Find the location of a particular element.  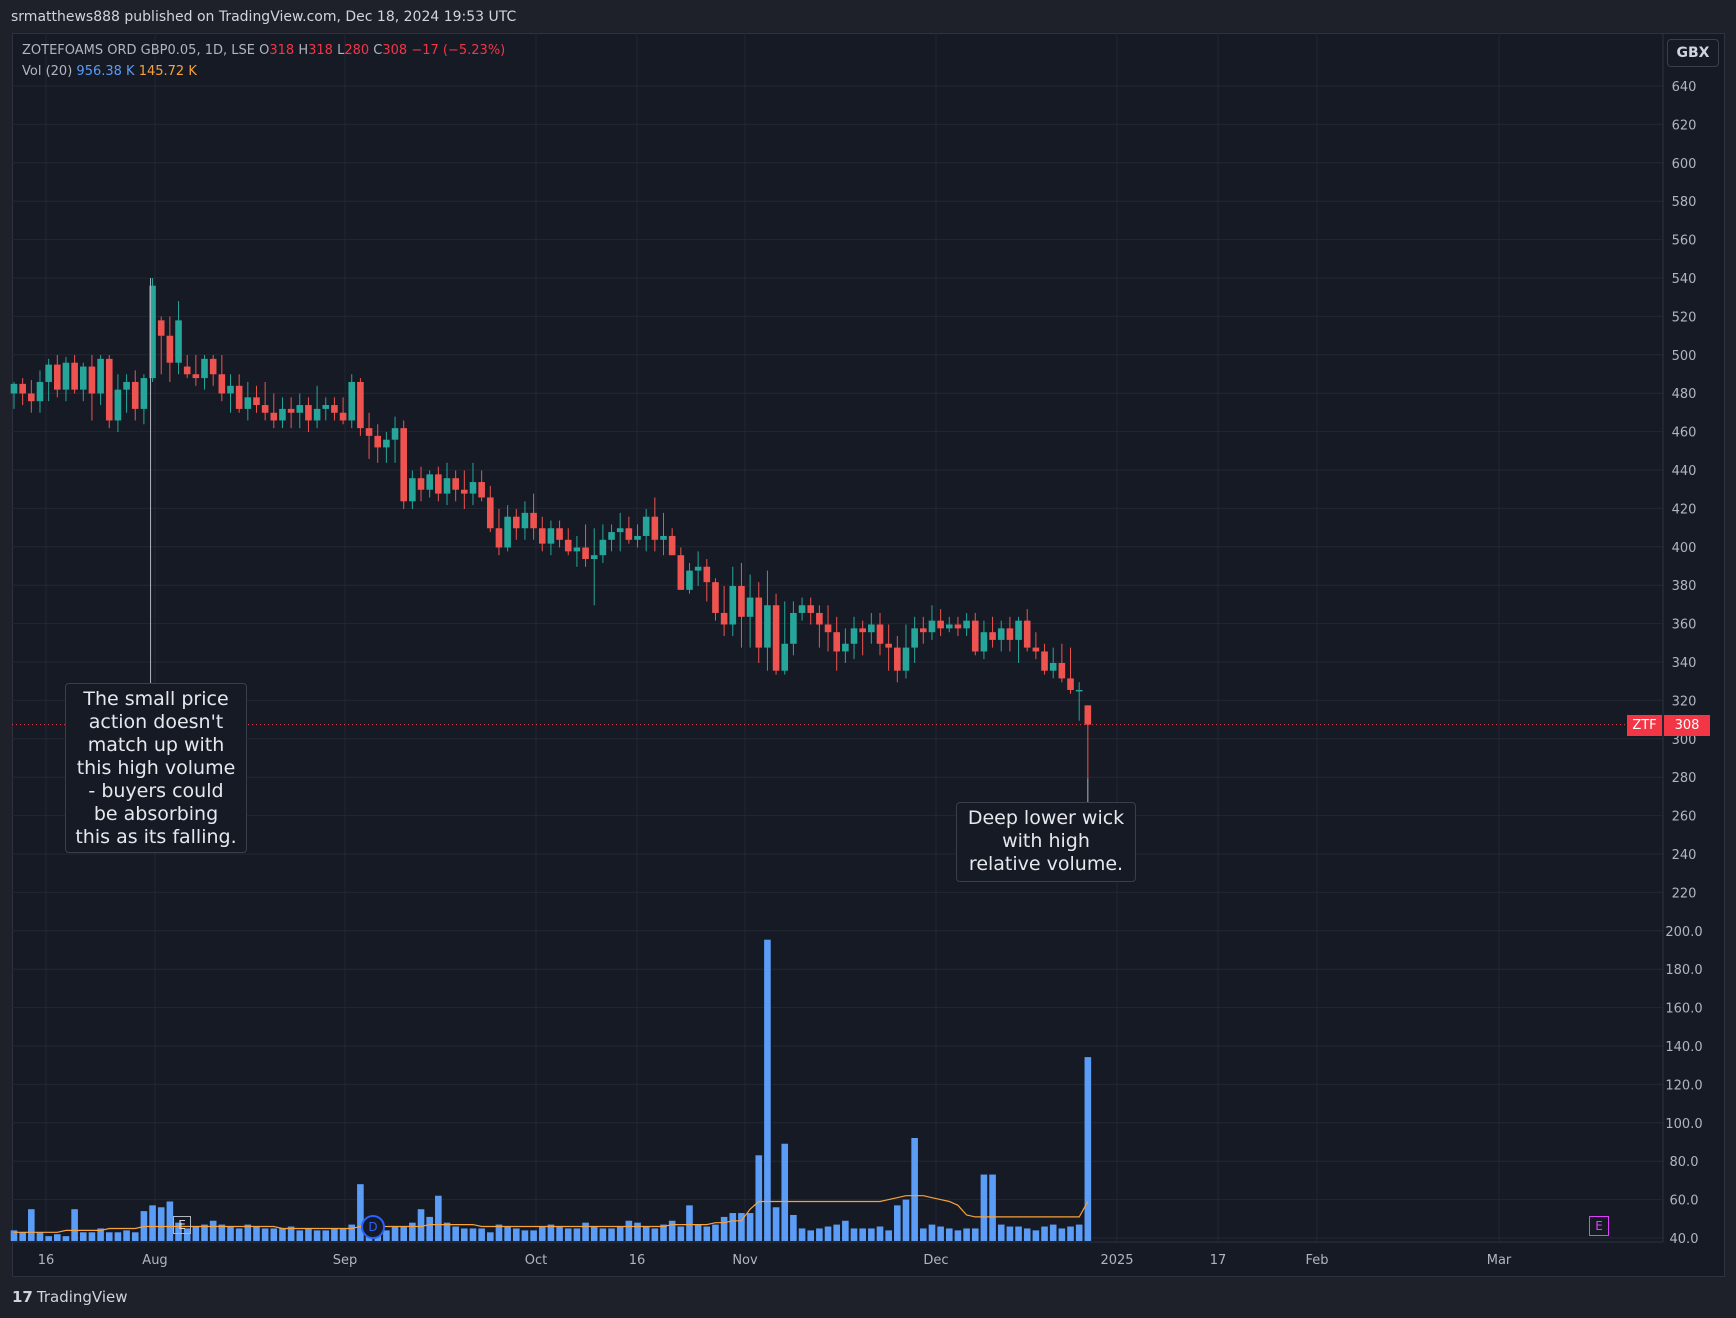

volume-legend: Vol (20) 956.38 K 145.72 K is located at coordinates (109, 71).